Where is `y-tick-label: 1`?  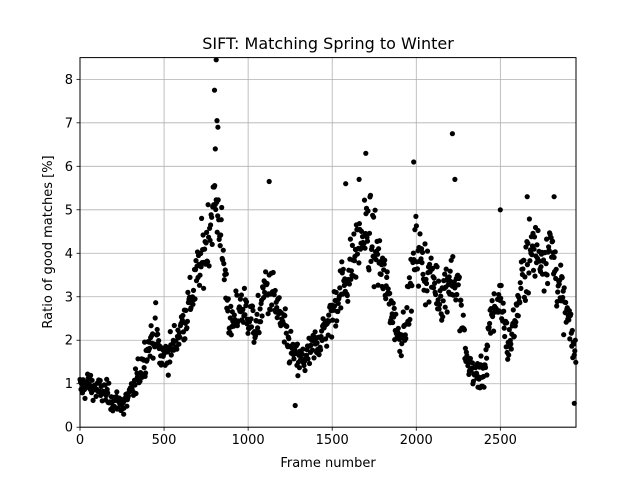
y-tick-label: 1 is located at coordinates (69, 384).